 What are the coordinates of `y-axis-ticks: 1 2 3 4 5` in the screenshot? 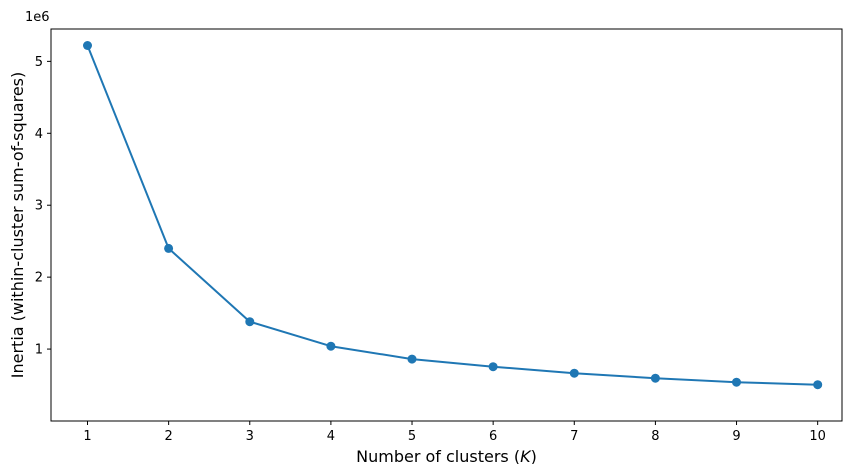 It's located at (43, 206).